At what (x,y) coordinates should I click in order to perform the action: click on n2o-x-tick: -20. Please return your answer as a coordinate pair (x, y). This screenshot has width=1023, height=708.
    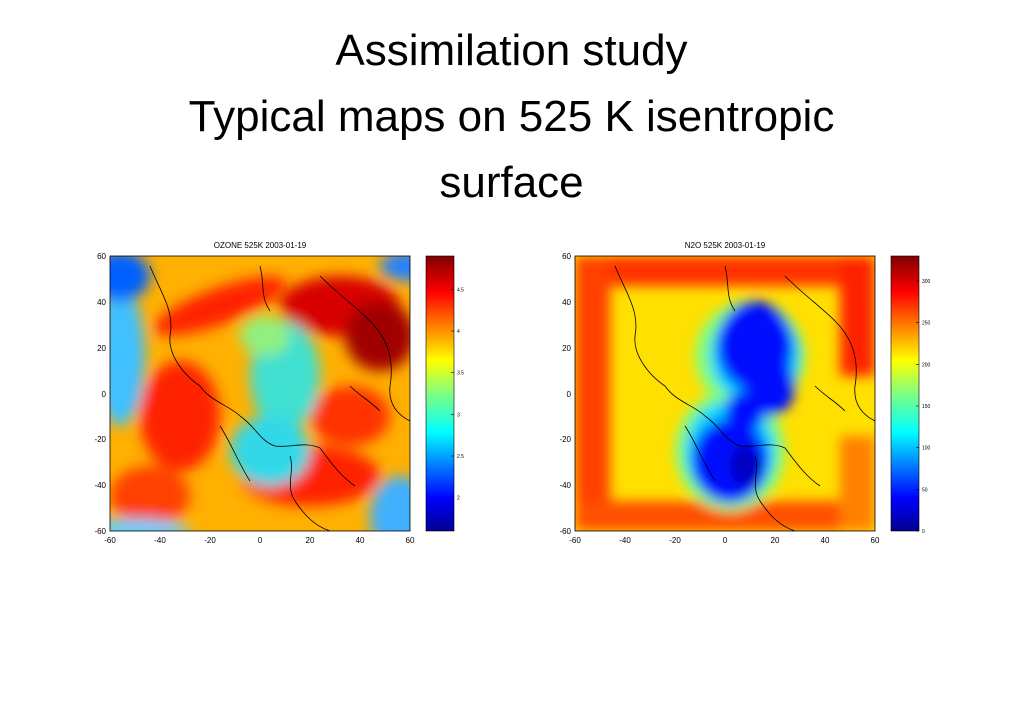
    Looking at the image, I should click on (675, 540).